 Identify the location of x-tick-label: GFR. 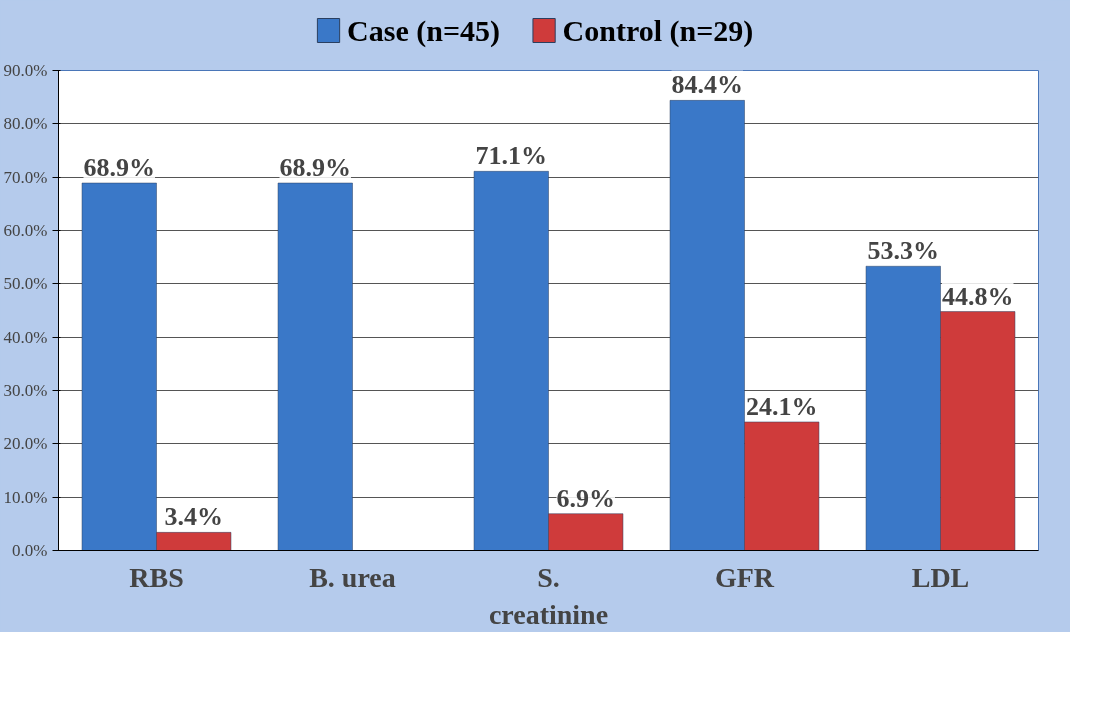
(744, 577).